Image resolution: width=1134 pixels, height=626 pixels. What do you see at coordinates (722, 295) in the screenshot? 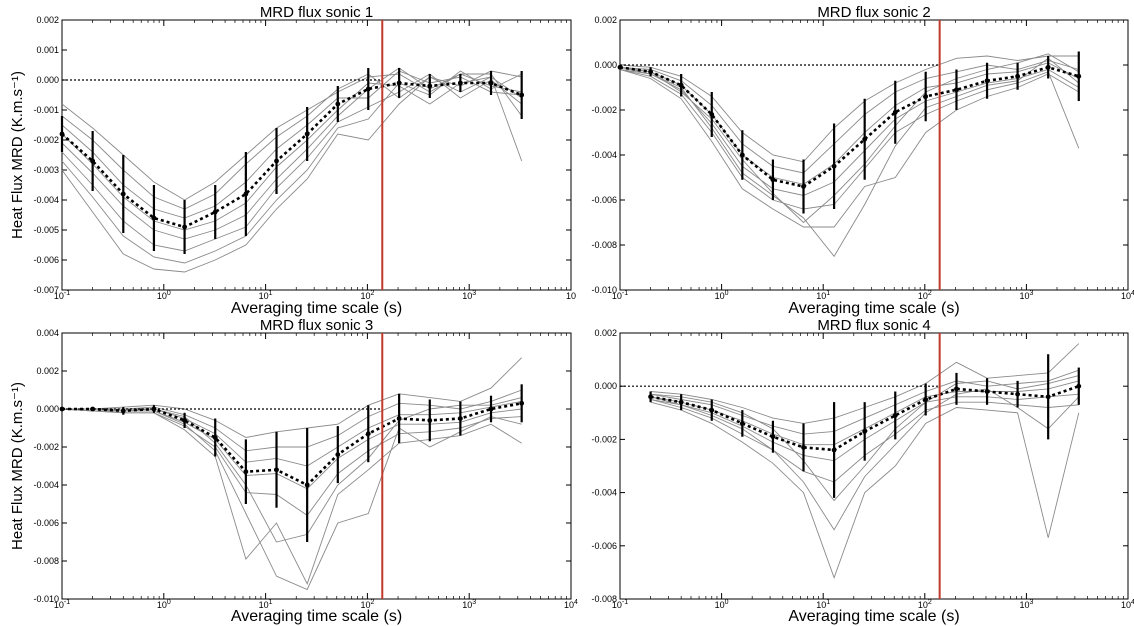
I see `x-tick-label: 10⁰` at bounding box center [722, 295].